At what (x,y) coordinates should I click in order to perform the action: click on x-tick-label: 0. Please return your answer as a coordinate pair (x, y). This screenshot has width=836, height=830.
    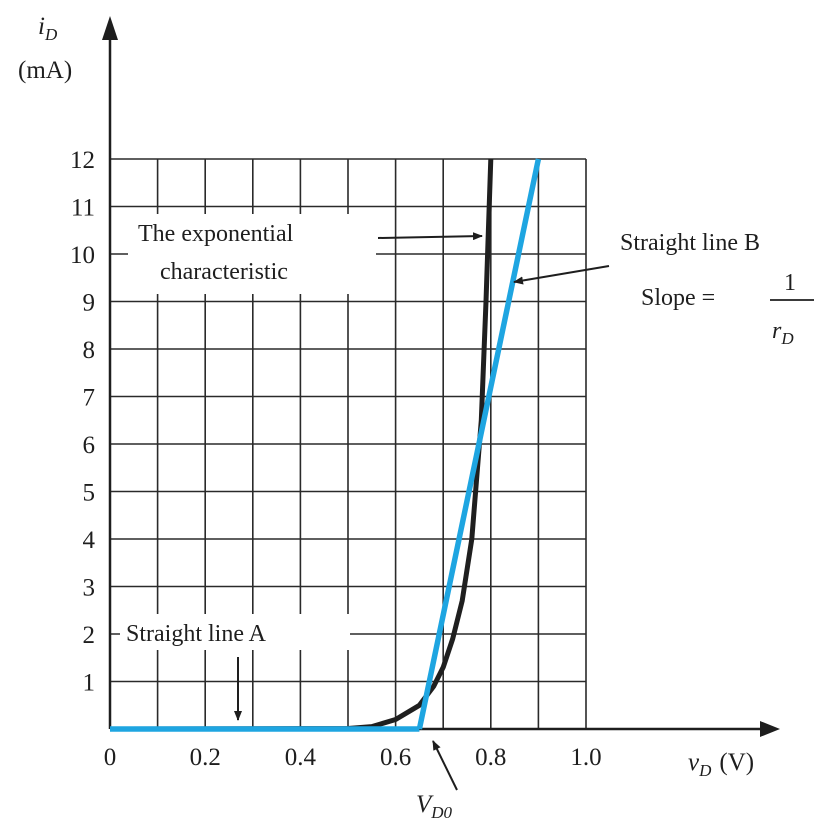
    Looking at the image, I should click on (110, 757).